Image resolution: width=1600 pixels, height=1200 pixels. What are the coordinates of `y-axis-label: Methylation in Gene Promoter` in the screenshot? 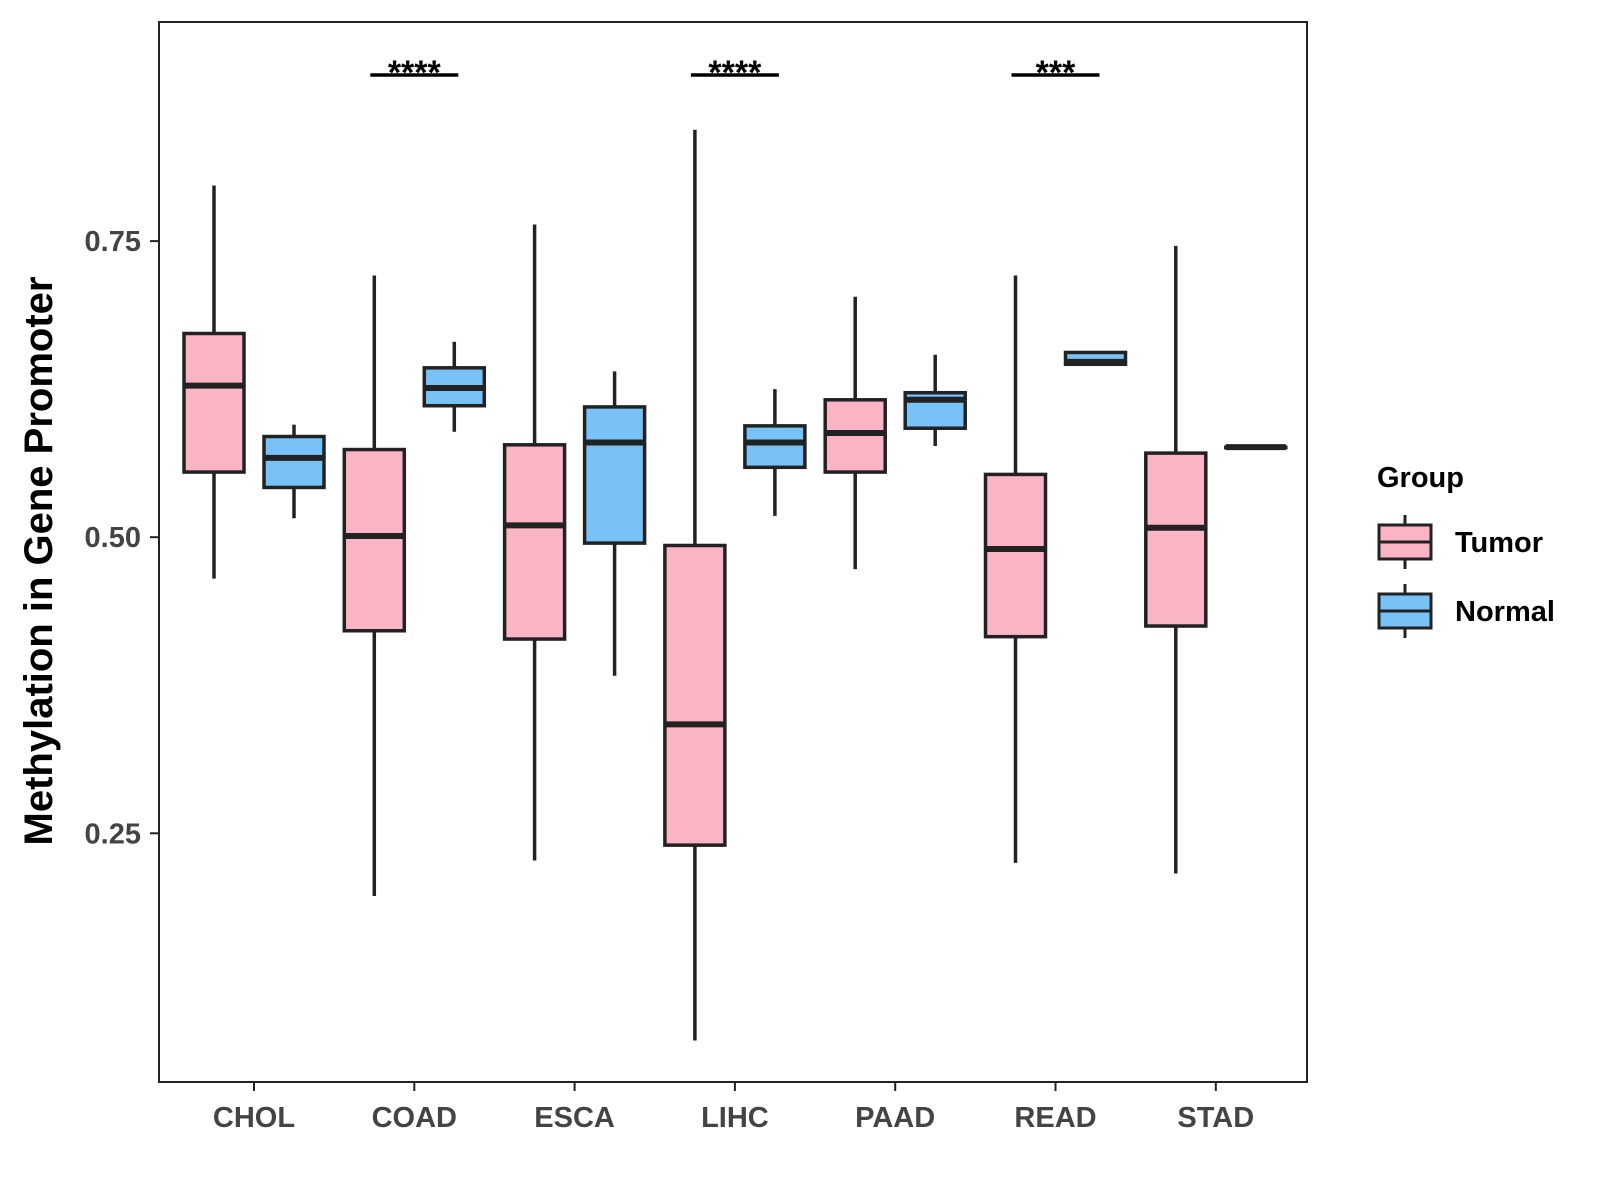 It's located at (39, 561).